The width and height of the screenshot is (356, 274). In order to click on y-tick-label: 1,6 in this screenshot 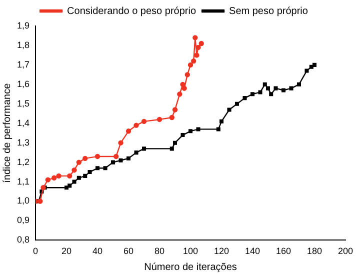, I will do `click(23, 83)`.